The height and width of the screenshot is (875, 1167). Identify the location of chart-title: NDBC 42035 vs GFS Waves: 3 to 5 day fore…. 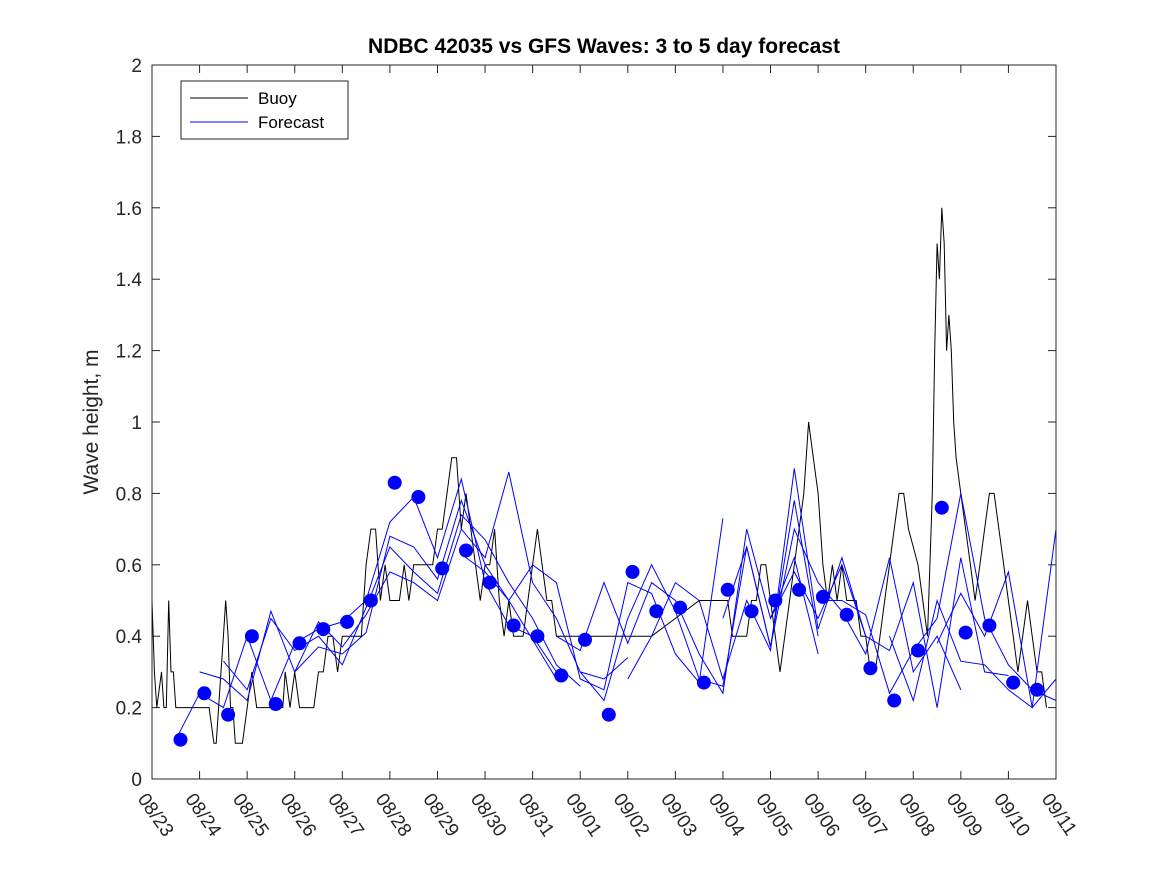
(604, 46).